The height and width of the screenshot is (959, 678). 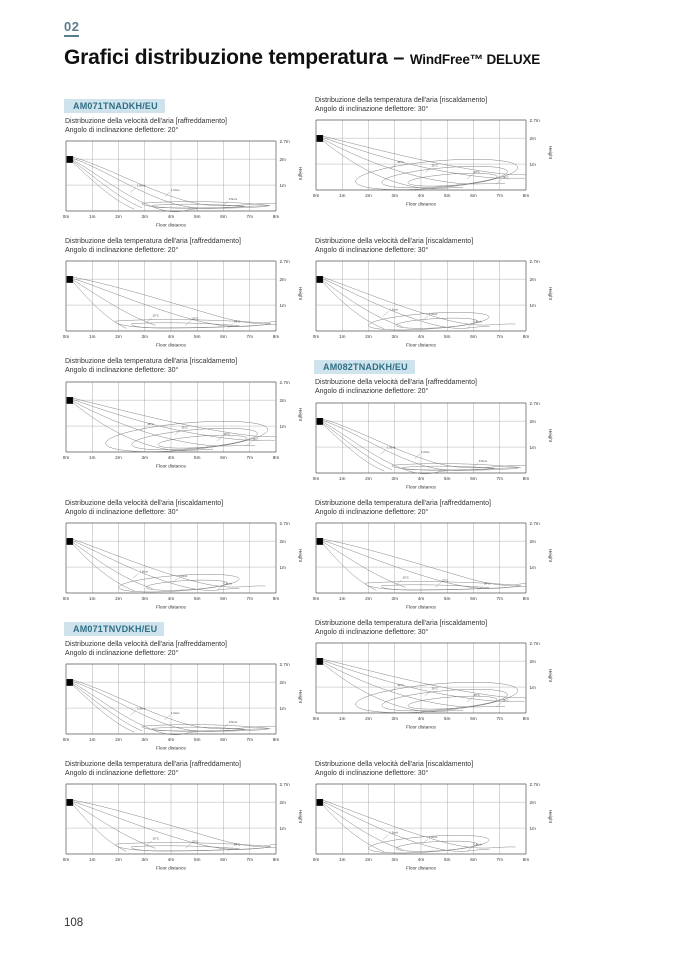 I want to click on contour-label: 40°C, so click(x=400, y=162).